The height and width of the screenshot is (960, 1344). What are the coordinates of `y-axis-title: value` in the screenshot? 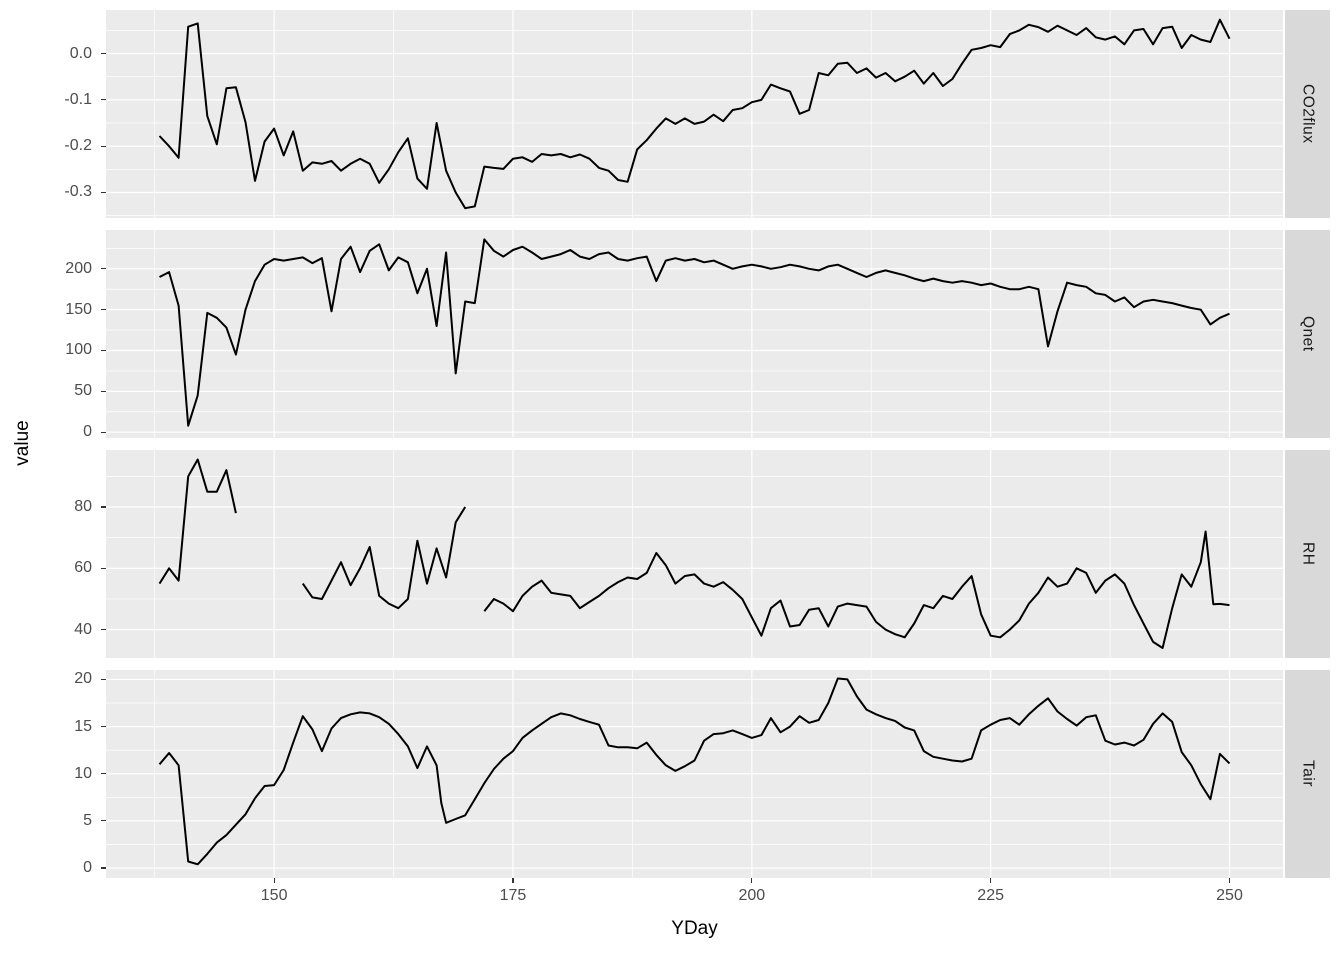 It's located at (22, 443).